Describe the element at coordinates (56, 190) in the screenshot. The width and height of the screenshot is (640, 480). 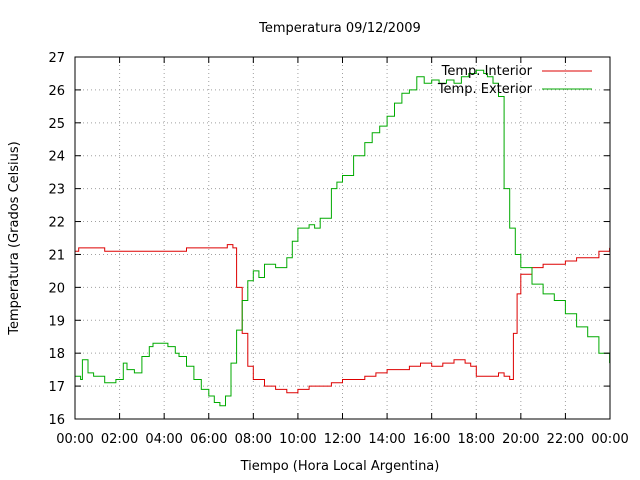
I see `y-tick-label: 23` at that location.